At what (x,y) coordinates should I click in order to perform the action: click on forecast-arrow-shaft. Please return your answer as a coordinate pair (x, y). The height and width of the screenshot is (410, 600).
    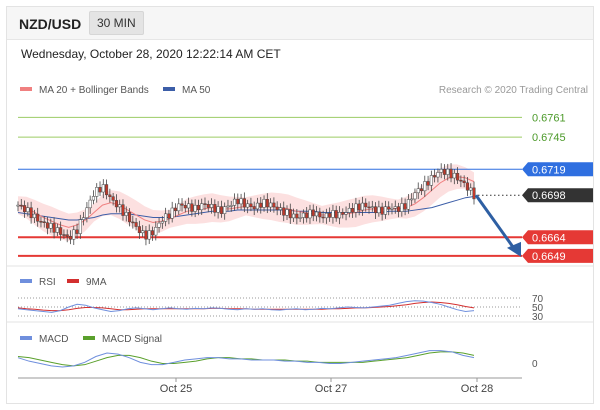
    Looking at the image, I should click on (495, 222).